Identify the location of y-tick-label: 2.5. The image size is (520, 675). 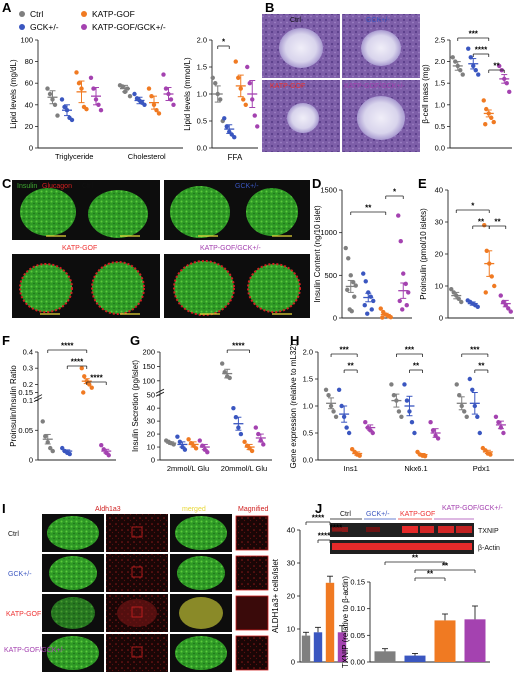
(440, 40).